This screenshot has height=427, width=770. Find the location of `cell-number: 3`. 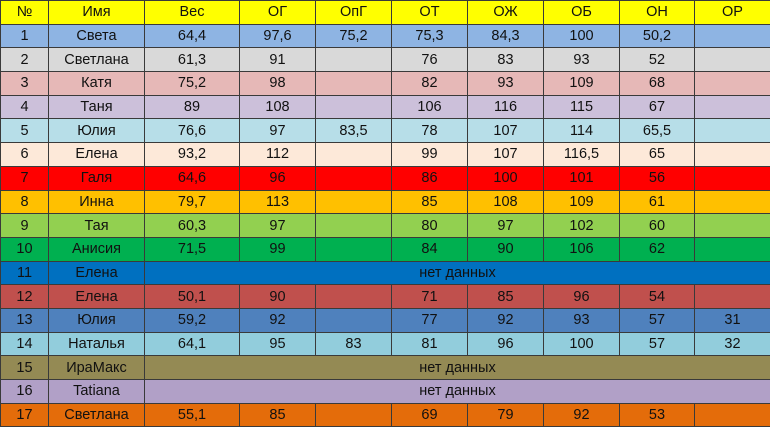

cell-number: 3 is located at coordinates (24, 83).